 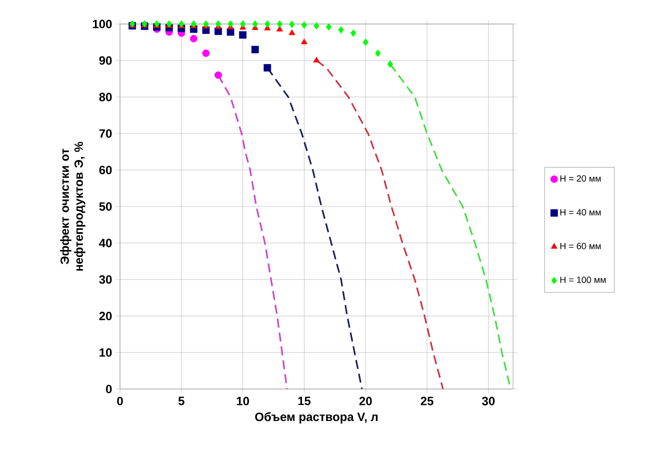 I want to click on legend-label: H = 20 мм, so click(x=580, y=178).